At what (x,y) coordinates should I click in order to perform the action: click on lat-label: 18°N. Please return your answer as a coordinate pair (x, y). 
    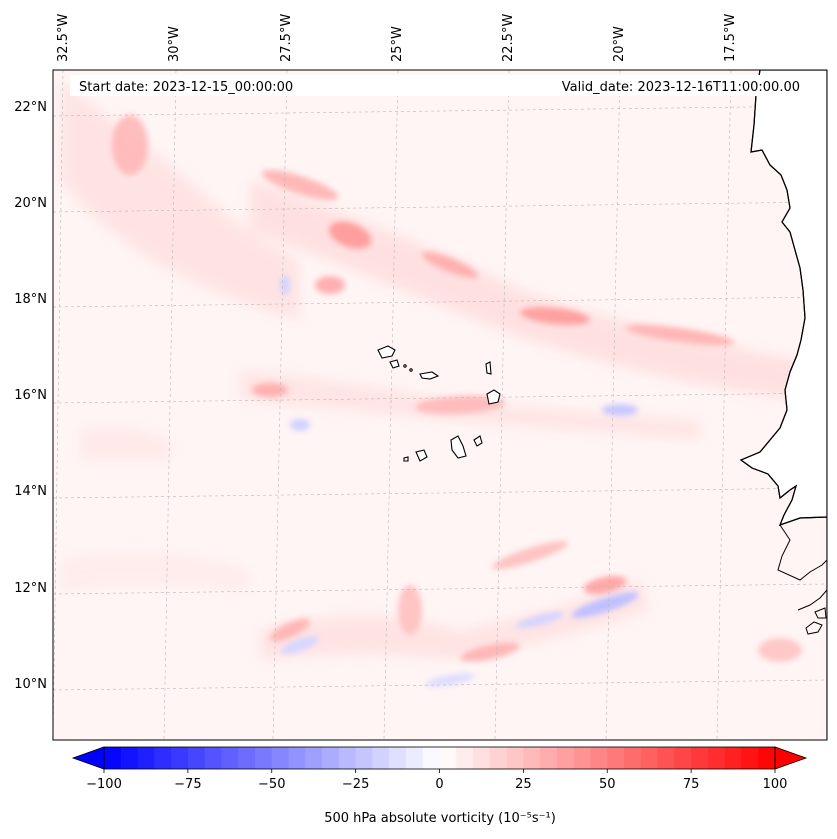
    Looking at the image, I should click on (30, 299).